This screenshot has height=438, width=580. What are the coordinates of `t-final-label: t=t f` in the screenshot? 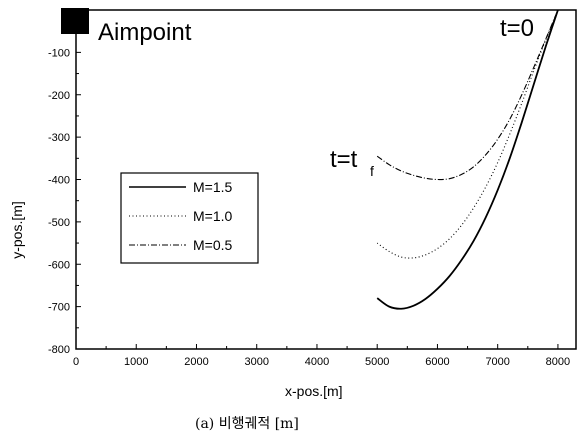 It's located at (352, 162).